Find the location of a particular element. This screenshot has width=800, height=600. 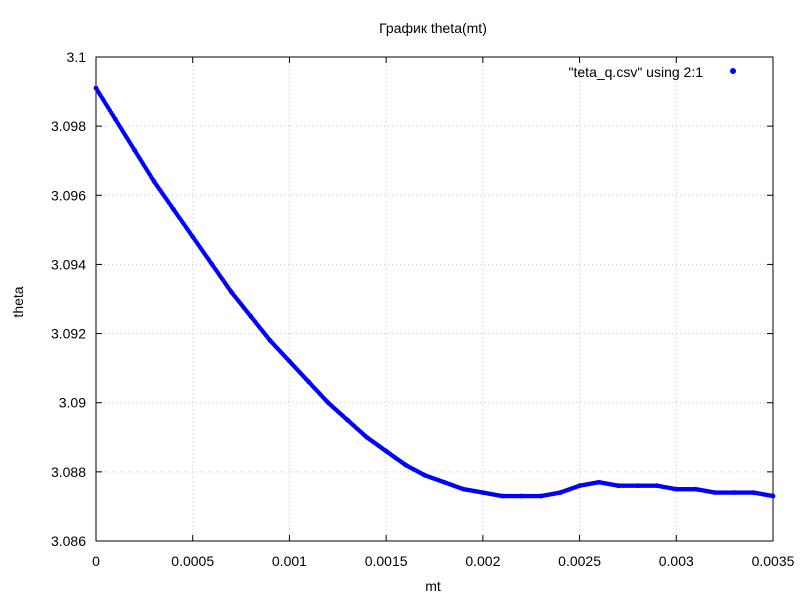

y-tick-label: 3.1 is located at coordinates (77, 57).